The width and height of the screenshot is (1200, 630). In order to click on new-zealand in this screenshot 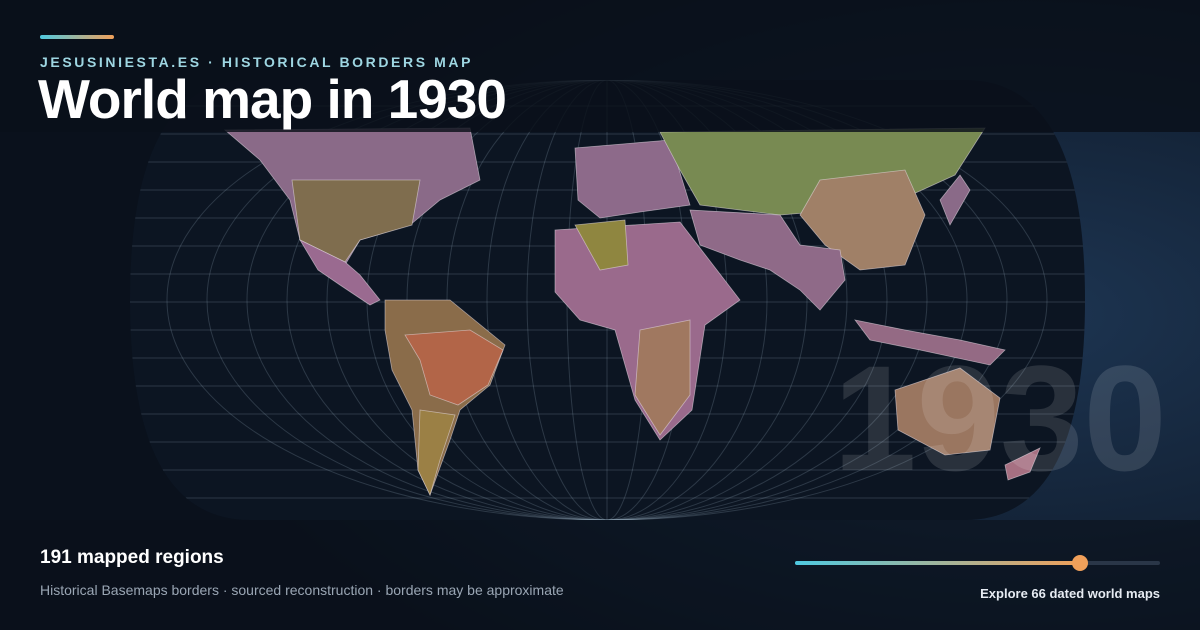, I will do `click(1022, 464)`.